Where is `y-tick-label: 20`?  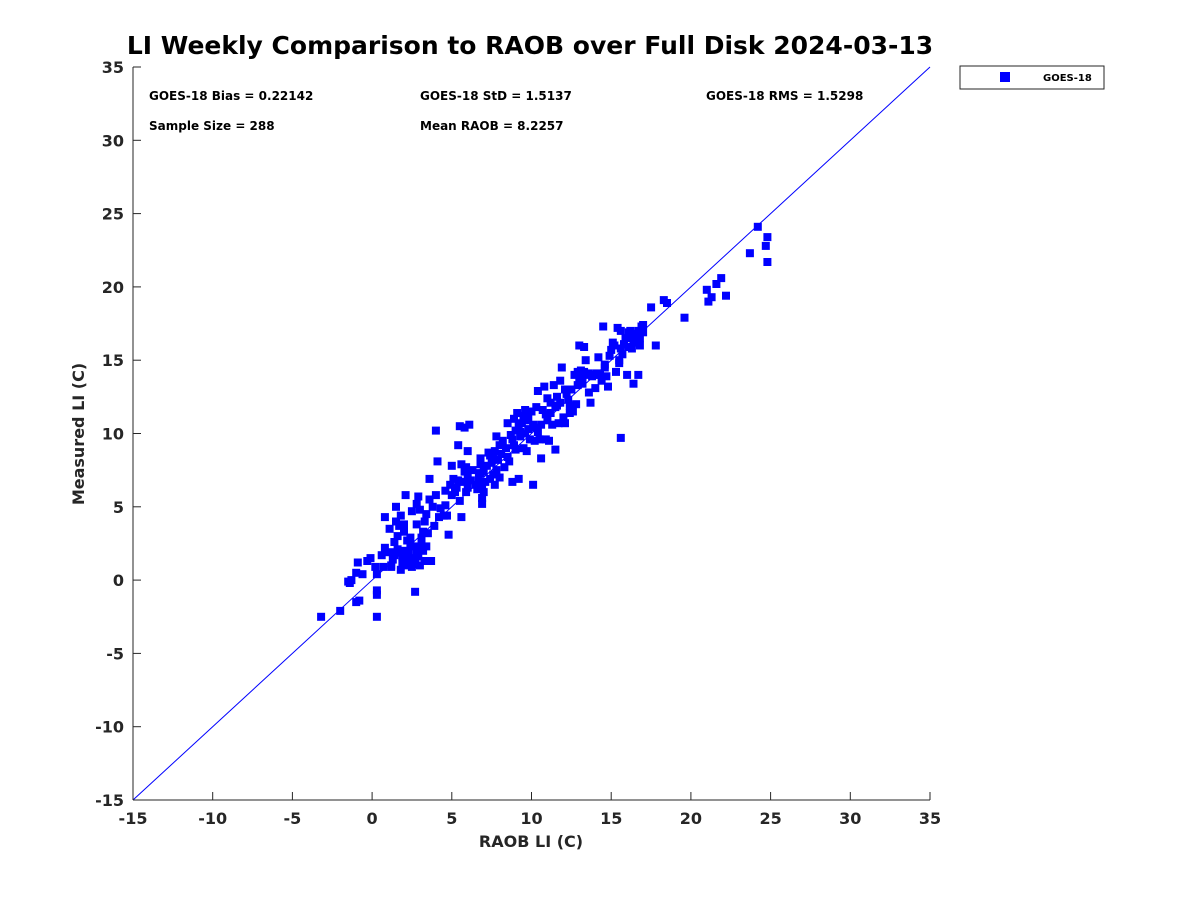 y-tick-label: 20 is located at coordinates (113, 287).